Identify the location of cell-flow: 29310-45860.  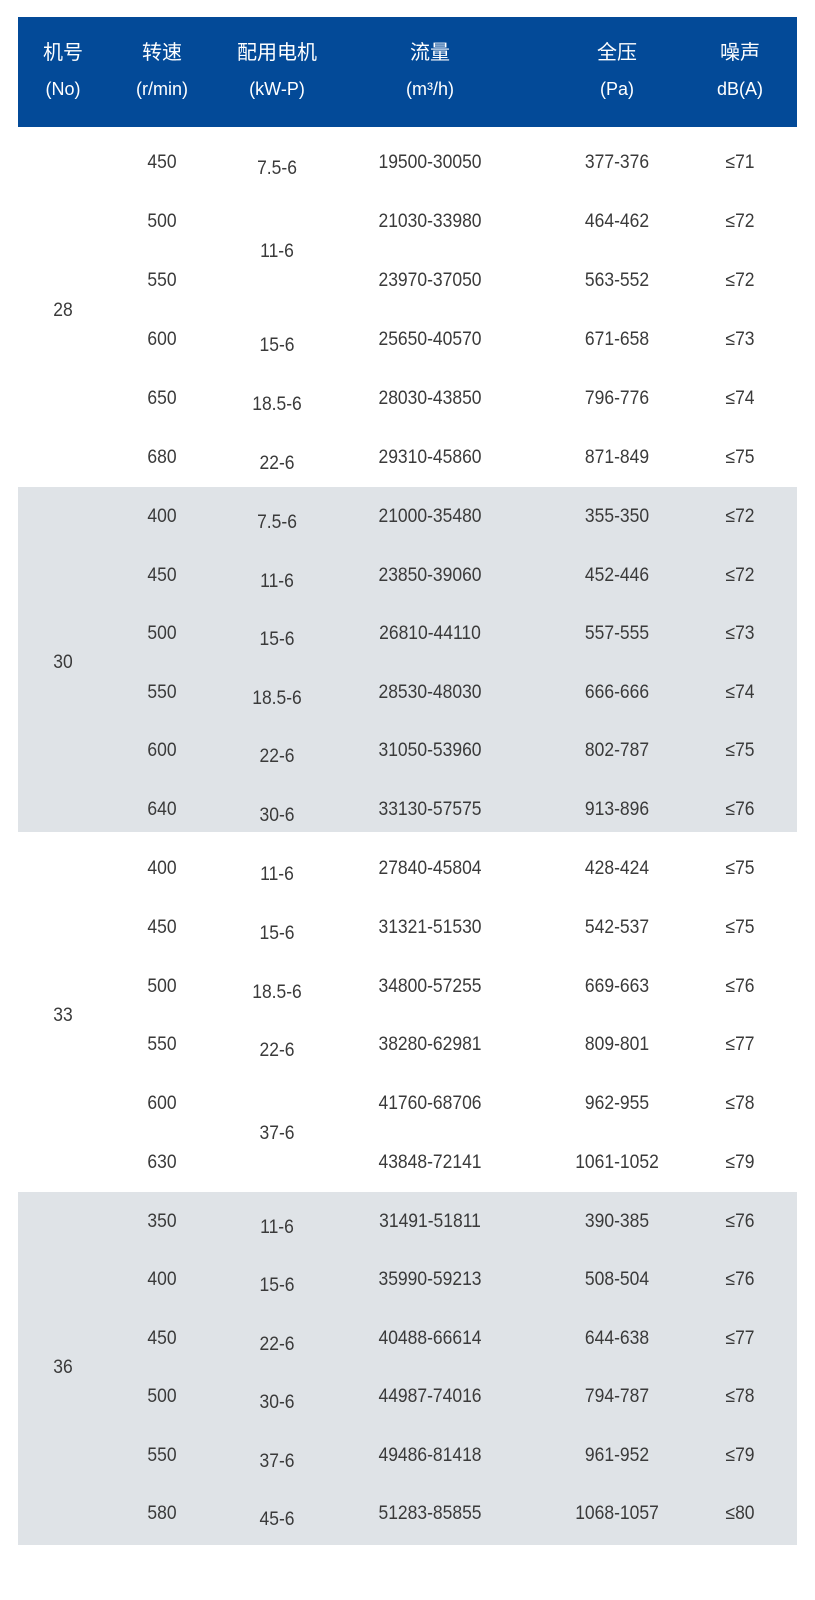
(430, 457).